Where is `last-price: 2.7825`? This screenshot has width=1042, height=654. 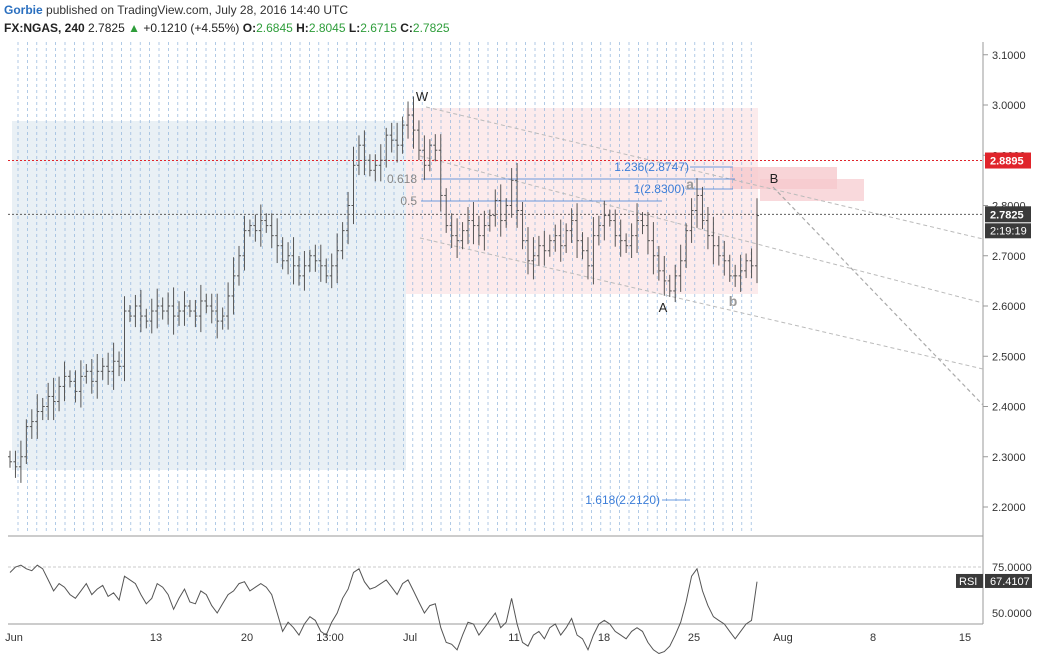 last-price: 2.7825 is located at coordinates (106, 28).